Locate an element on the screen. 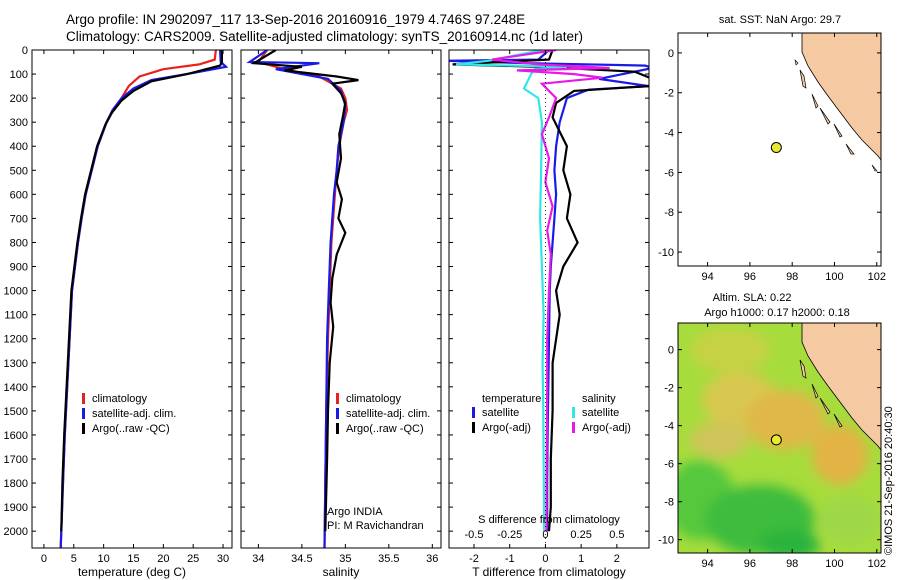 The image size is (900, 580). island-chain is located at coordinates (827, 112).